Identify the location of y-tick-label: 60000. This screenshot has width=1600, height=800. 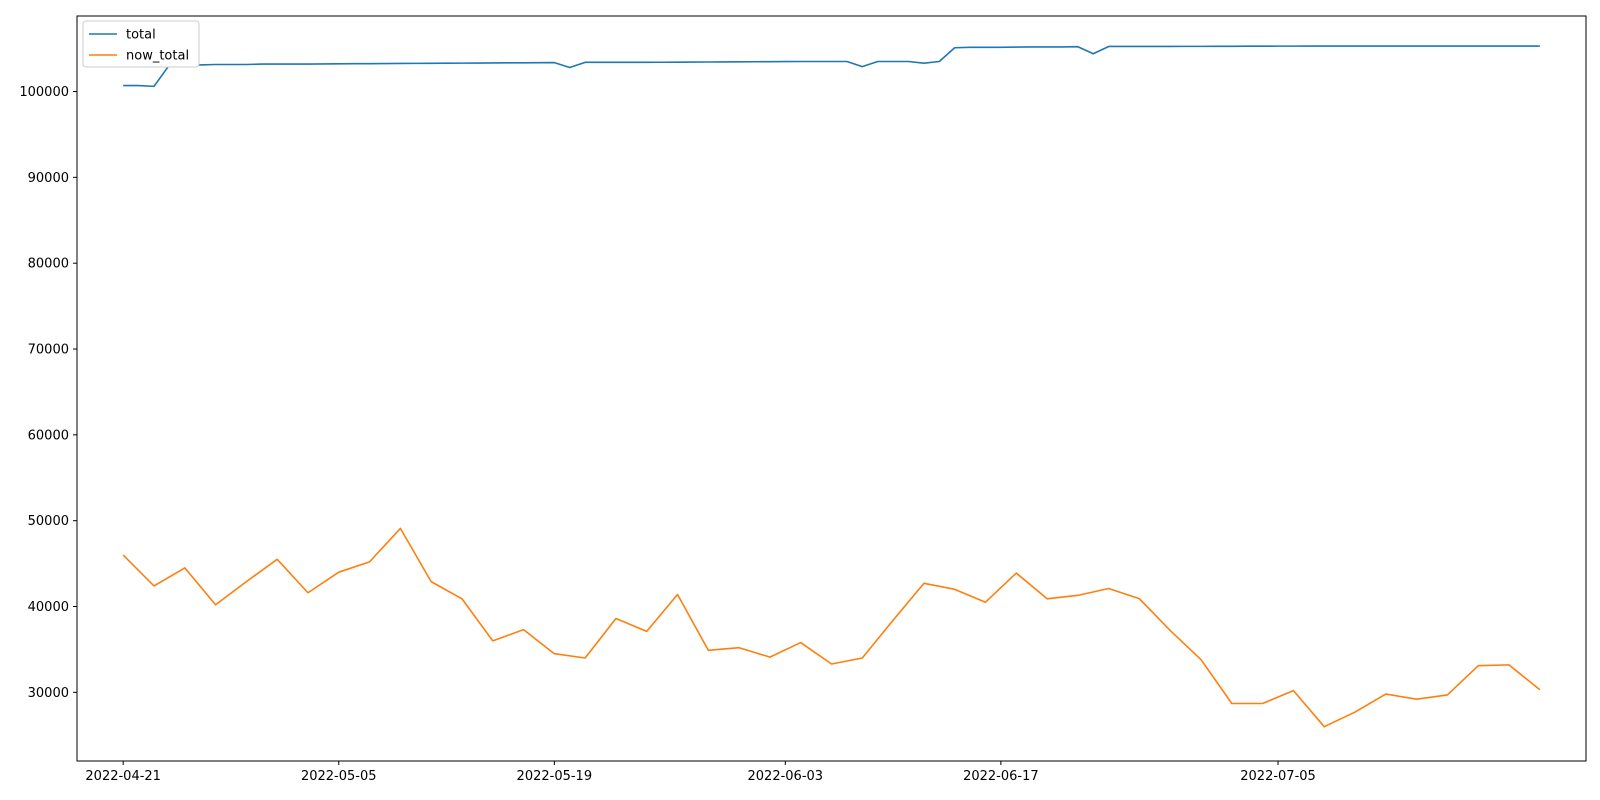
(48, 435).